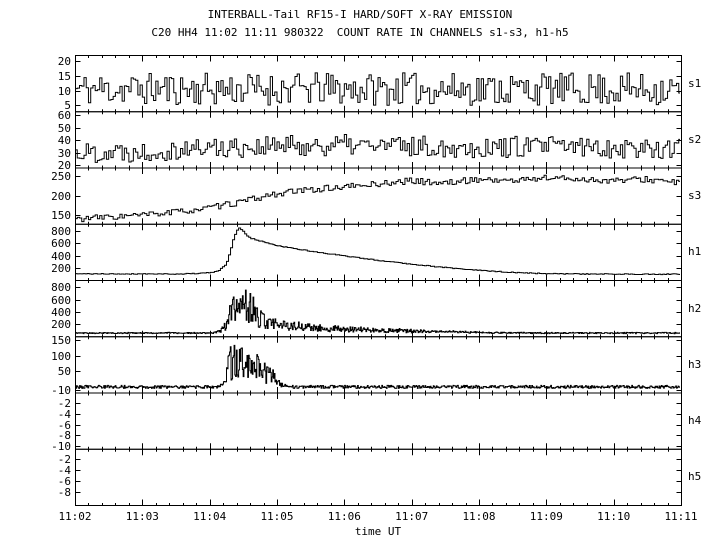 The image size is (720, 550). What do you see at coordinates (61, 268) in the screenshot?
I see `ytick-label-h1: 200` at bounding box center [61, 268].